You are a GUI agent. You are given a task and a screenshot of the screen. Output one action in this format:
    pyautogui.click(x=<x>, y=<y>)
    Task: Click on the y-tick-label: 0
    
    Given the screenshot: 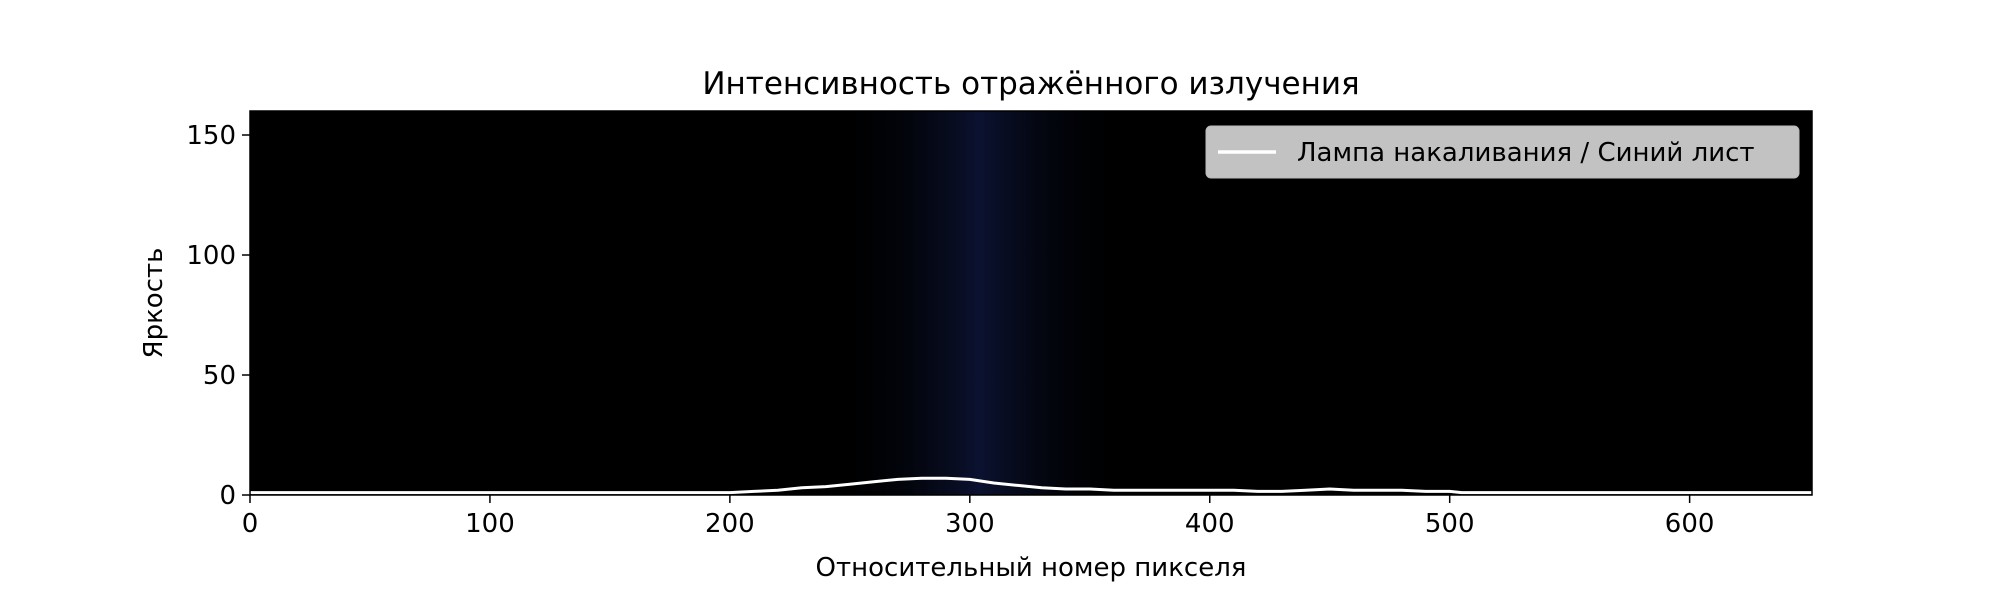 What is the action you would take?
    pyautogui.click(x=227, y=496)
    